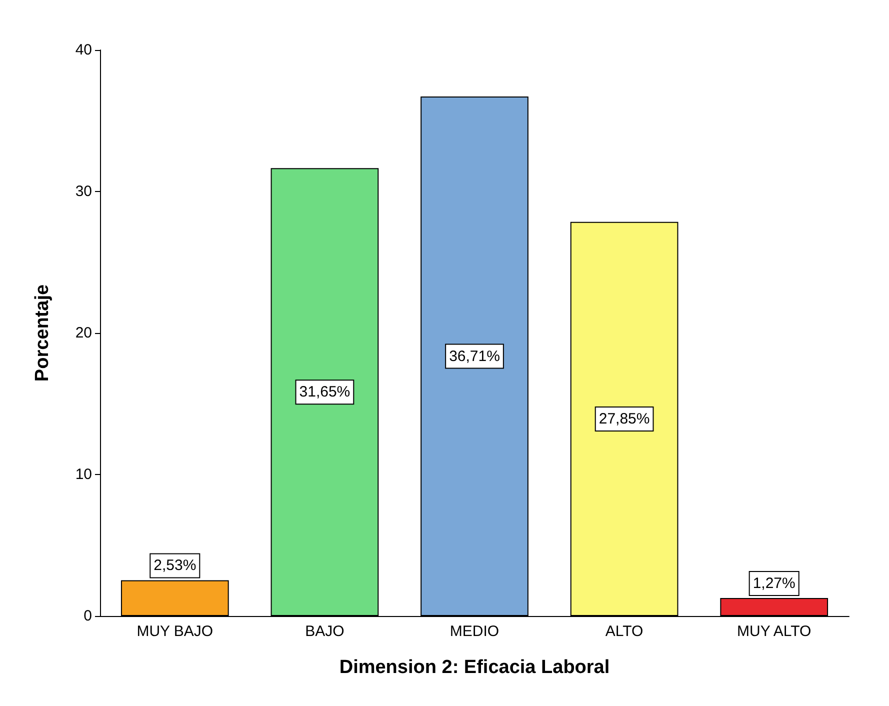  Describe the element at coordinates (324, 631) in the screenshot. I see `x-tick-label: BAJO` at that location.